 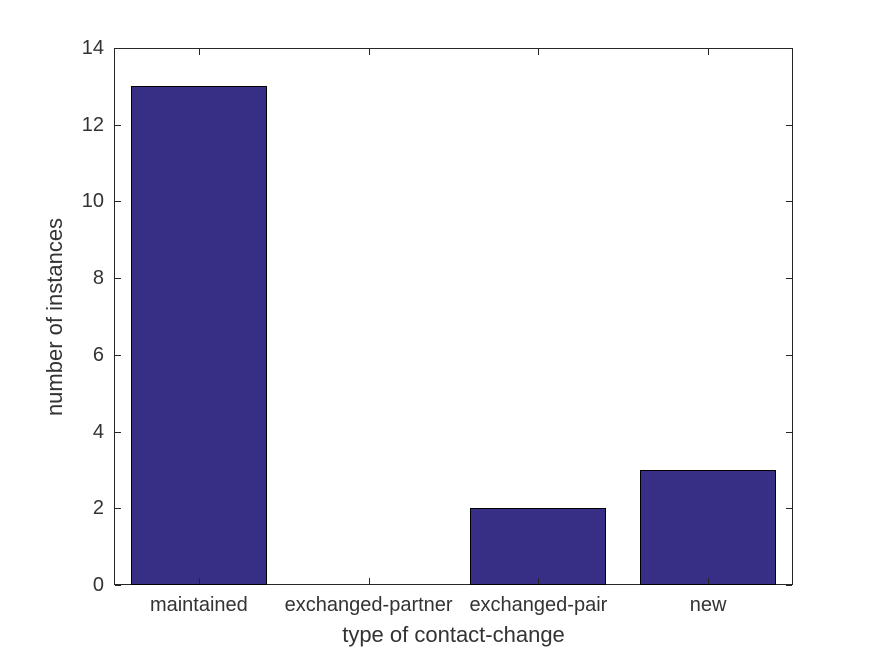 I want to click on x-tick-label: exchanged-pair, so click(x=538, y=605).